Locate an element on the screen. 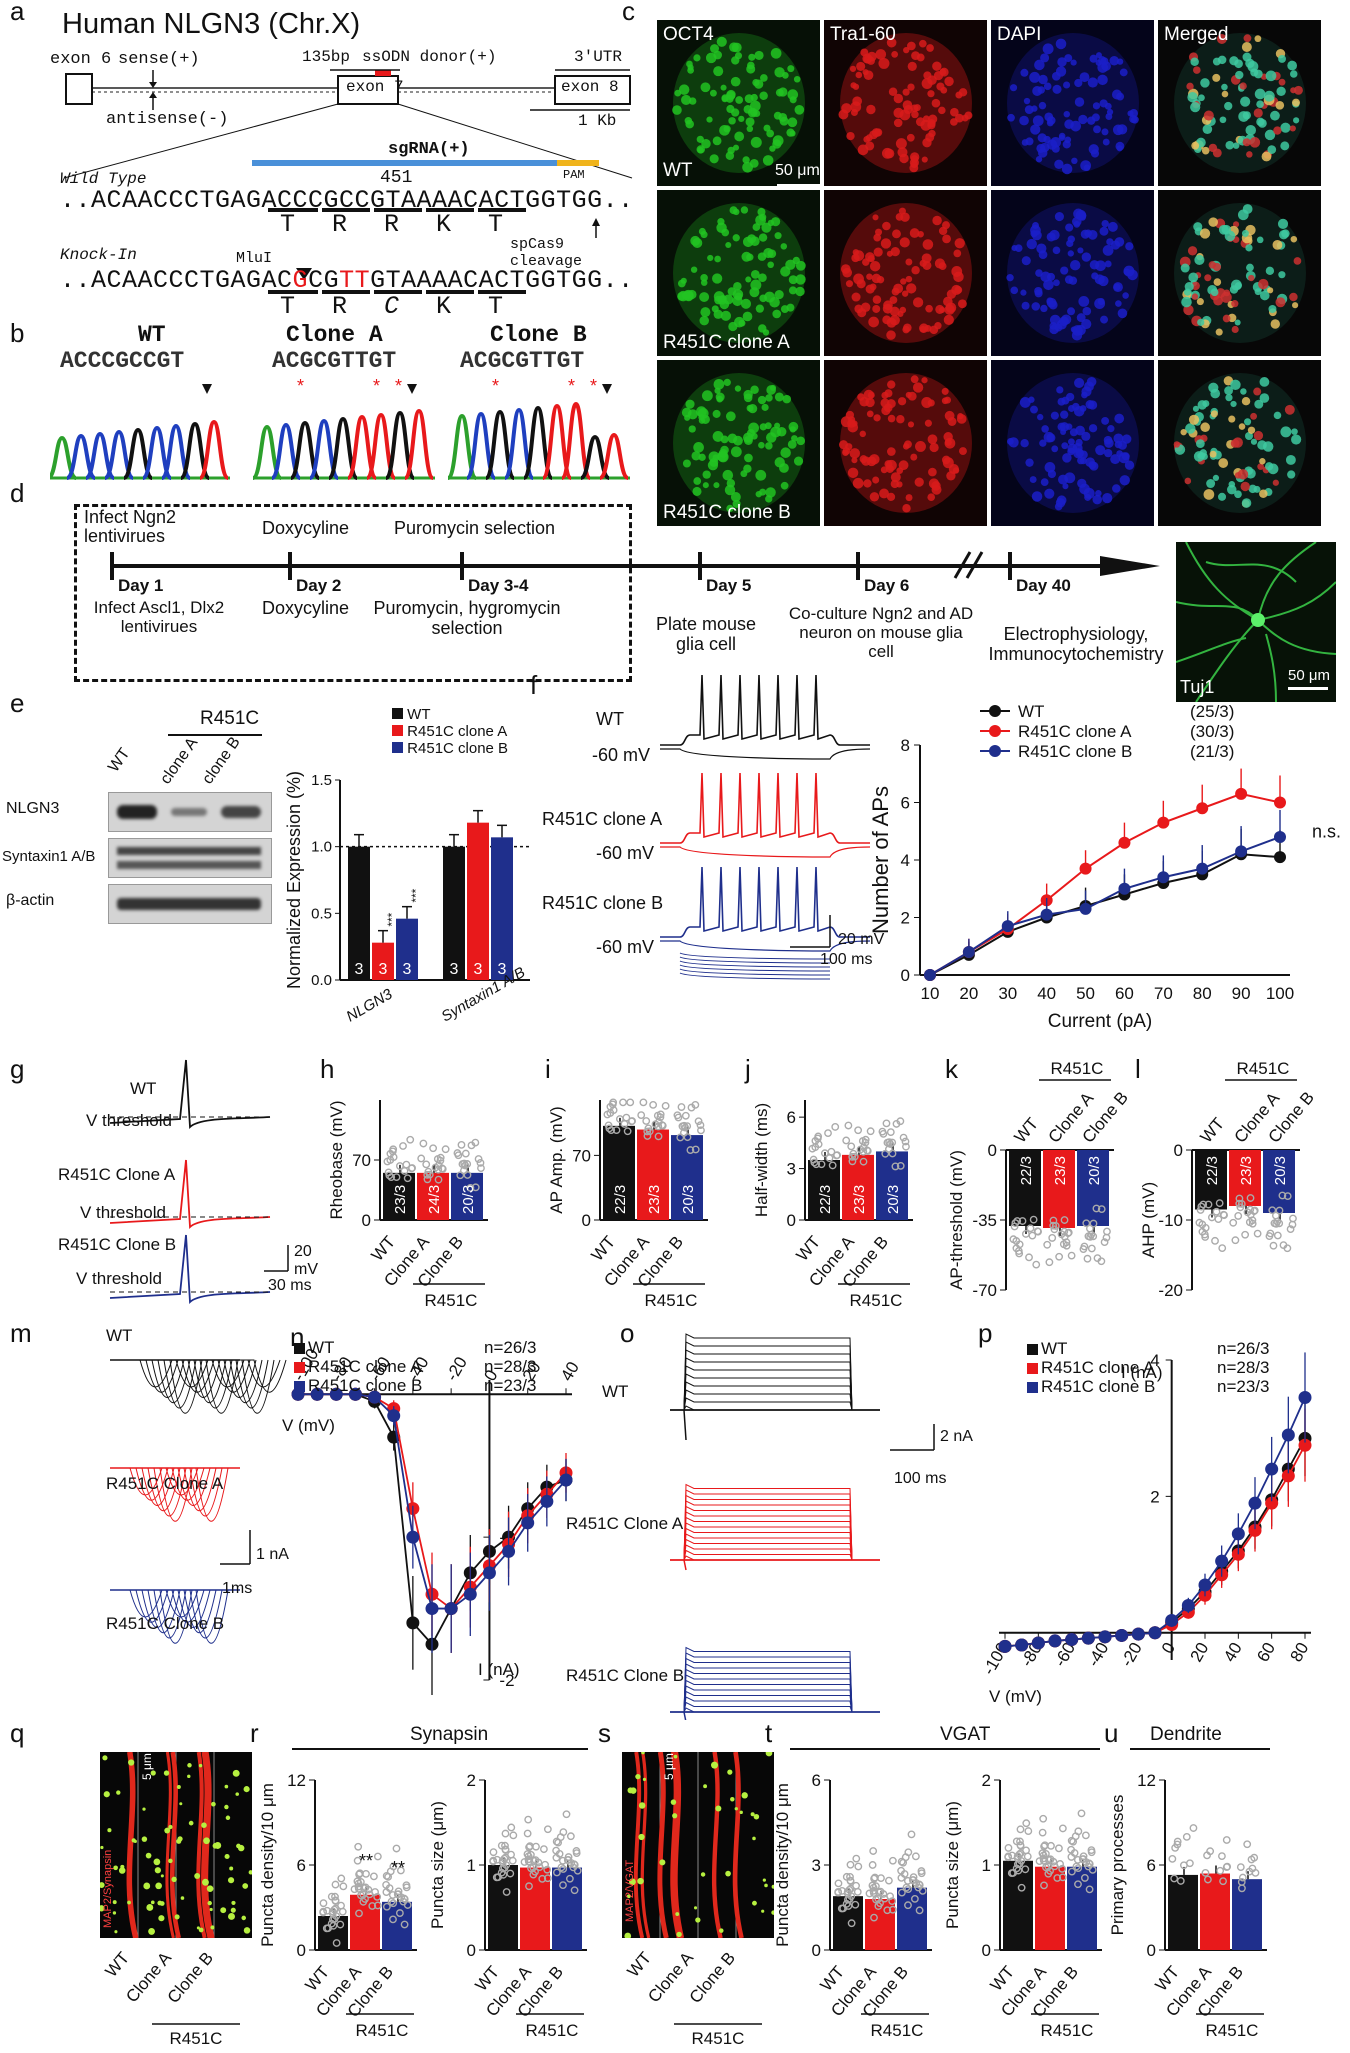  micrograph-tile is located at coordinates (1239, 443).